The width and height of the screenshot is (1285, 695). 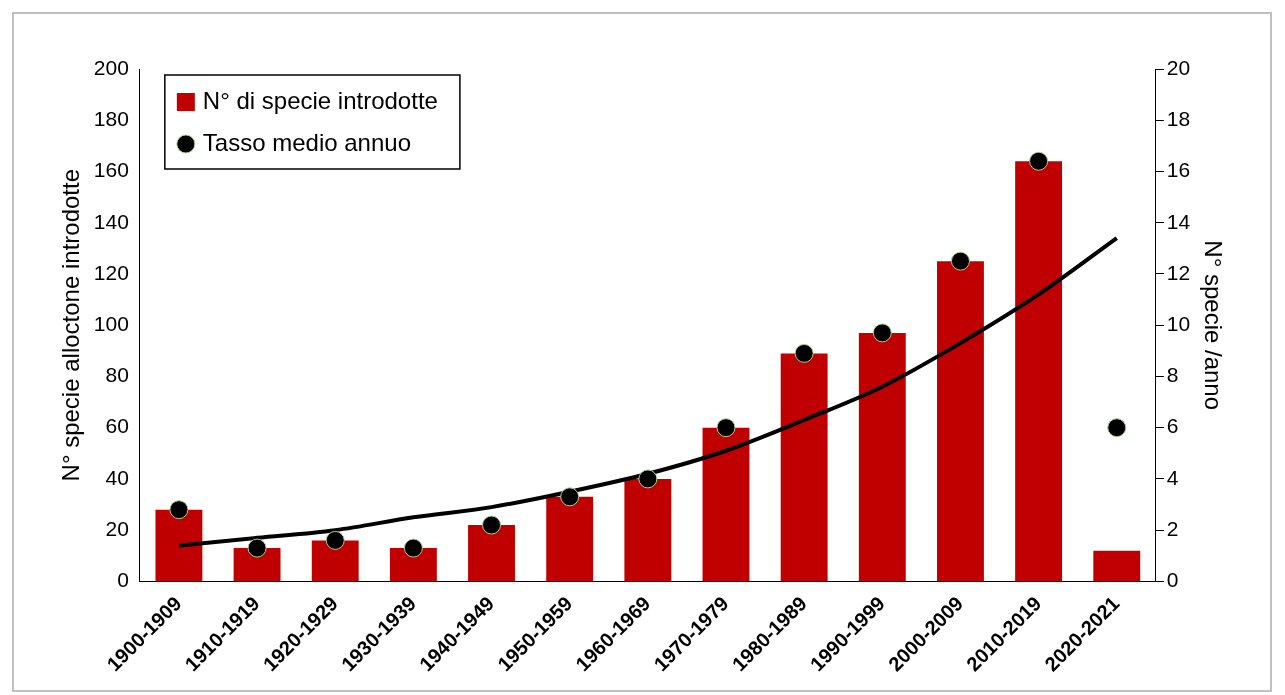 I want to click on y-tick-label: 160, so click(x=111, y=170).